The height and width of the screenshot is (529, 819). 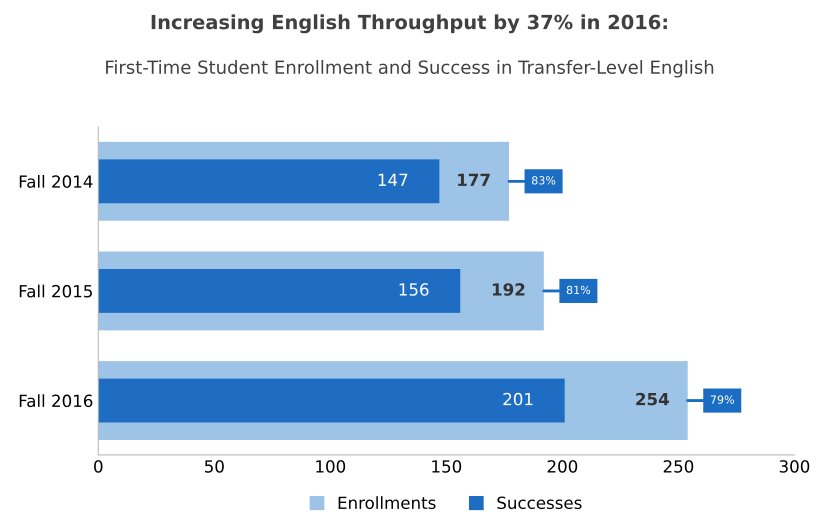 I want to click on annotation: 83%, so click(x=544, y=180).